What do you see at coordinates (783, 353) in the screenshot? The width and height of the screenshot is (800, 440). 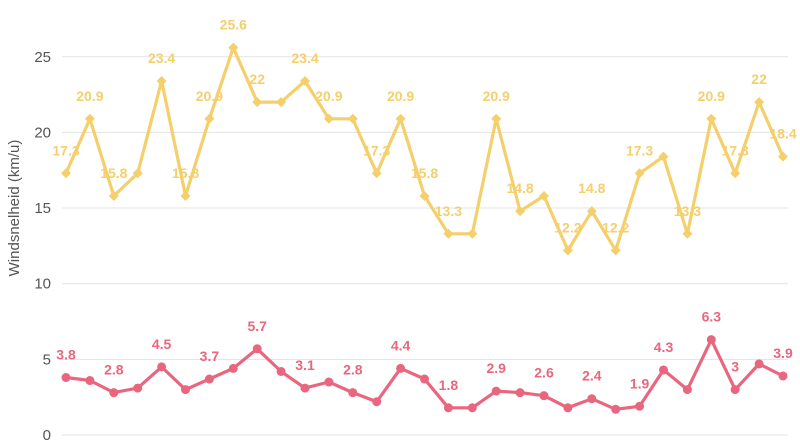 I see `data-label: 3.9` at bounding box center [783, 353].